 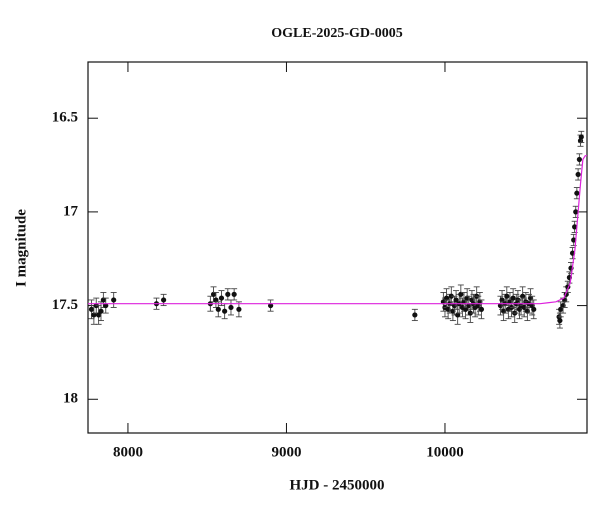 I want to click on x-tick-label: 8000, so click(x=128, y=452).